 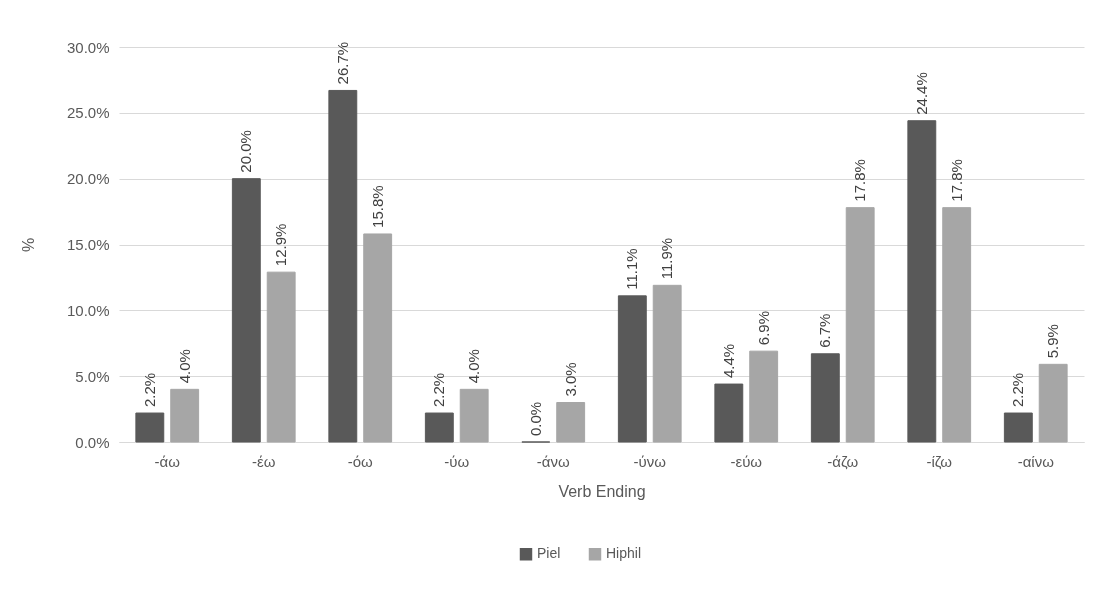 I want to click on data-label: 4.4%, so click(x=728, y=361).